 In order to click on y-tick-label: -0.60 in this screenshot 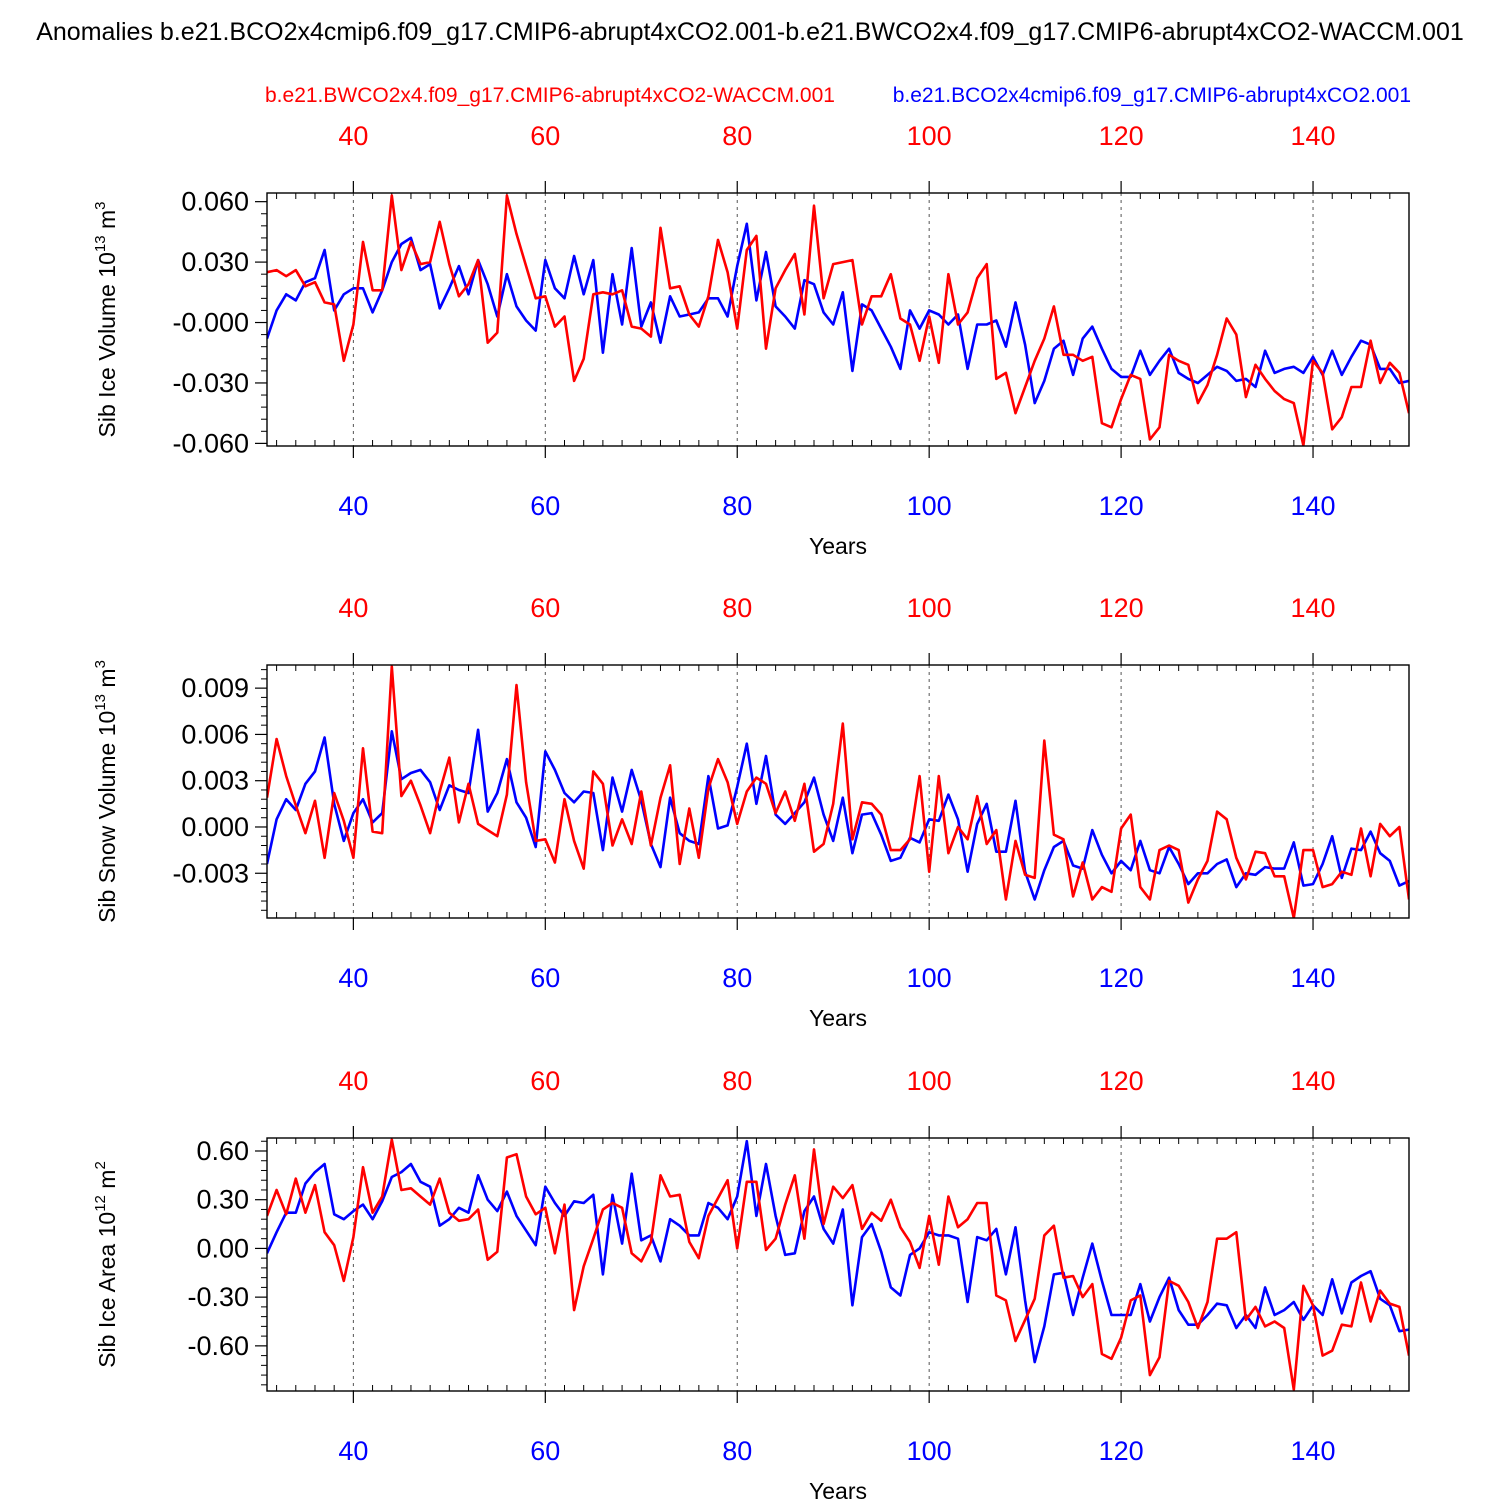, I will do `click(218, 1346)`.